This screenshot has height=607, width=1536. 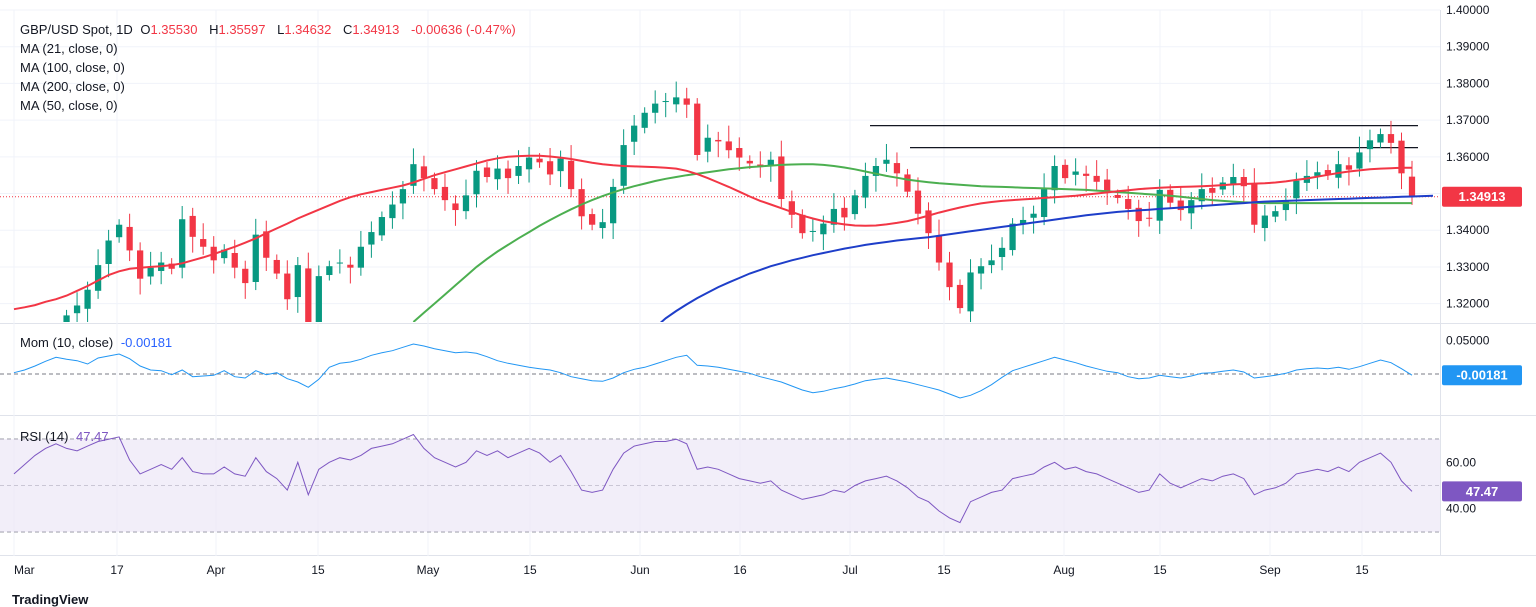 What do you see at coordinates (242, 29) in the screenshot?
I see `high-value: 1.35597` at bounding box center [242, 29].